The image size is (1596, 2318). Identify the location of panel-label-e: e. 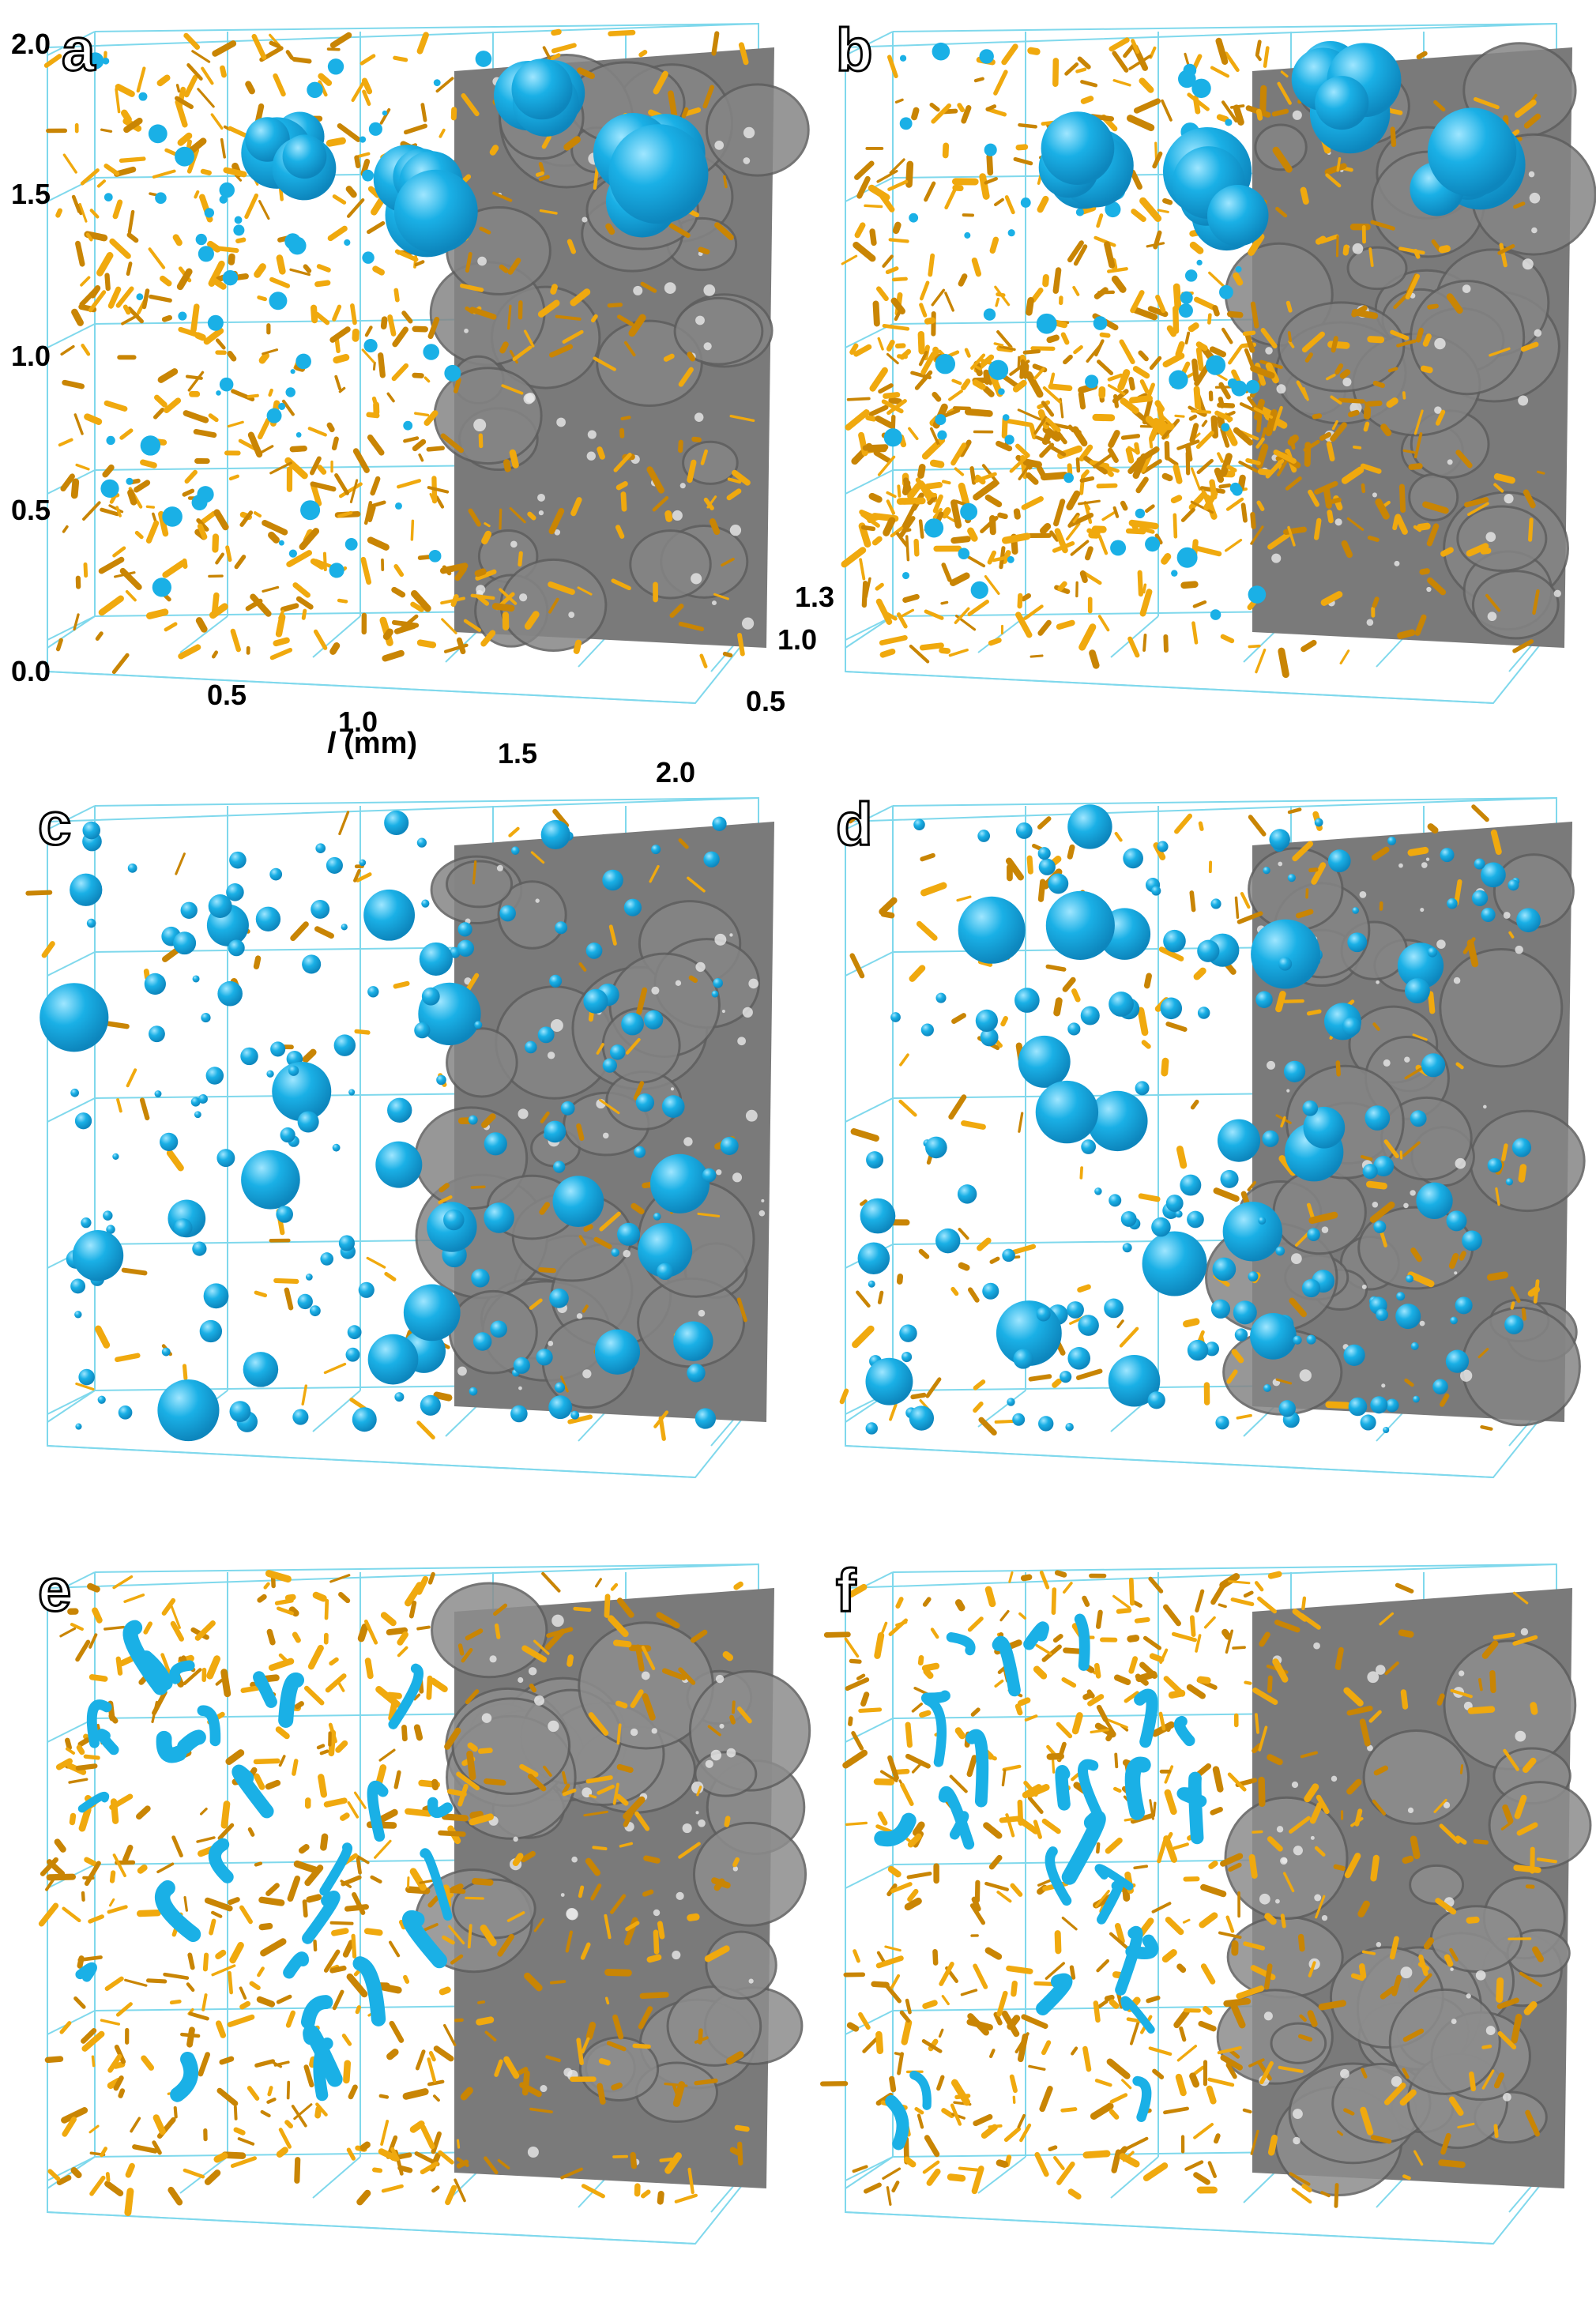
(54, 1590).